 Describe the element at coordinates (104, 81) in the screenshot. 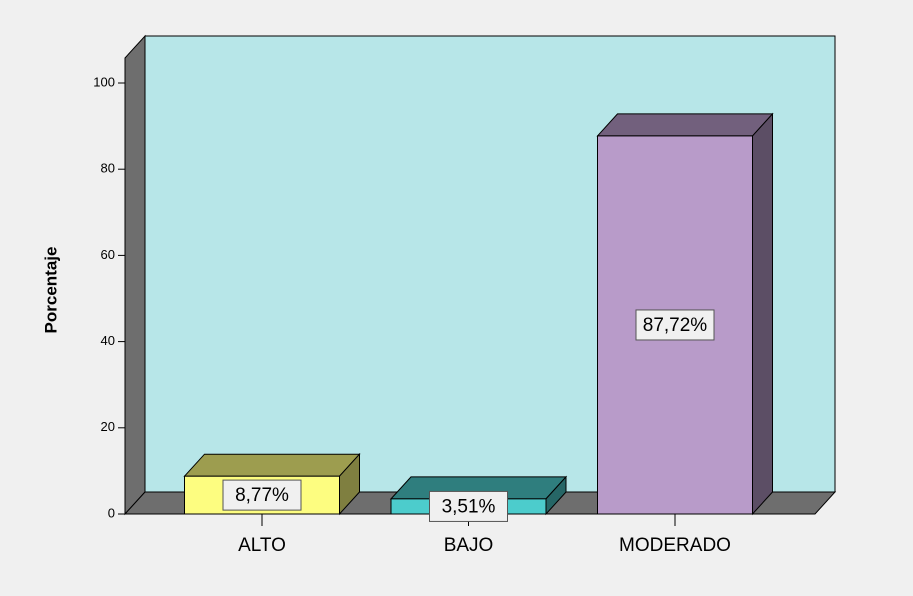

I see `y-tick-label: 100` at that location.